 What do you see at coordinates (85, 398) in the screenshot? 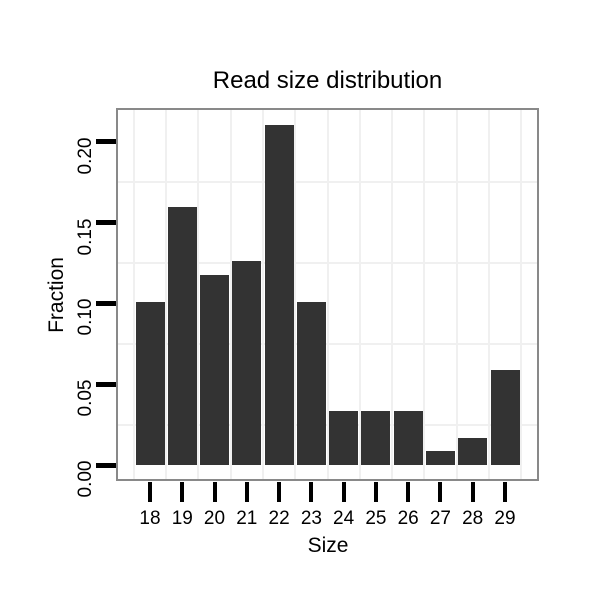
I see `y-tick-label: 0.05` at bounding box center [85, 398].